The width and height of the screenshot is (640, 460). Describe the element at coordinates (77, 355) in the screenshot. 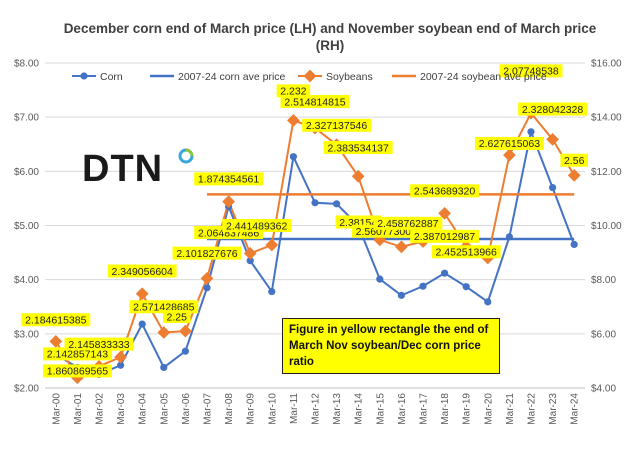

I see `ratio-label-text: 2.142857143` at that location.